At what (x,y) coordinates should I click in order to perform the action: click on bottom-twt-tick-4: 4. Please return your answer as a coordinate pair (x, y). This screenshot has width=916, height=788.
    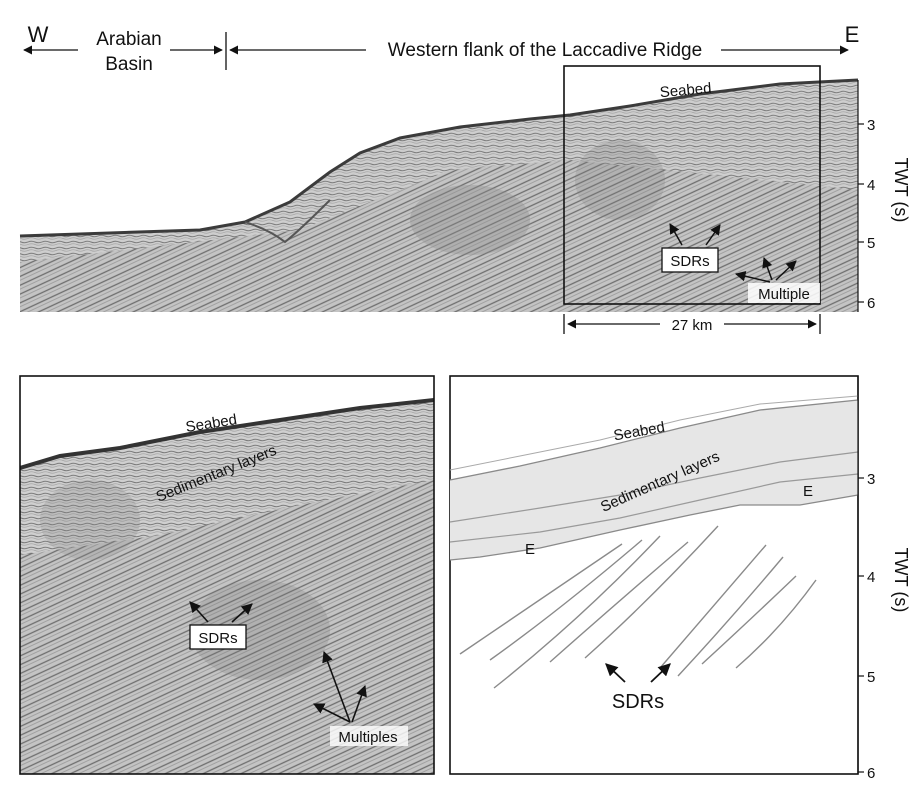
    Looking at the image, I should click on (871, 577).